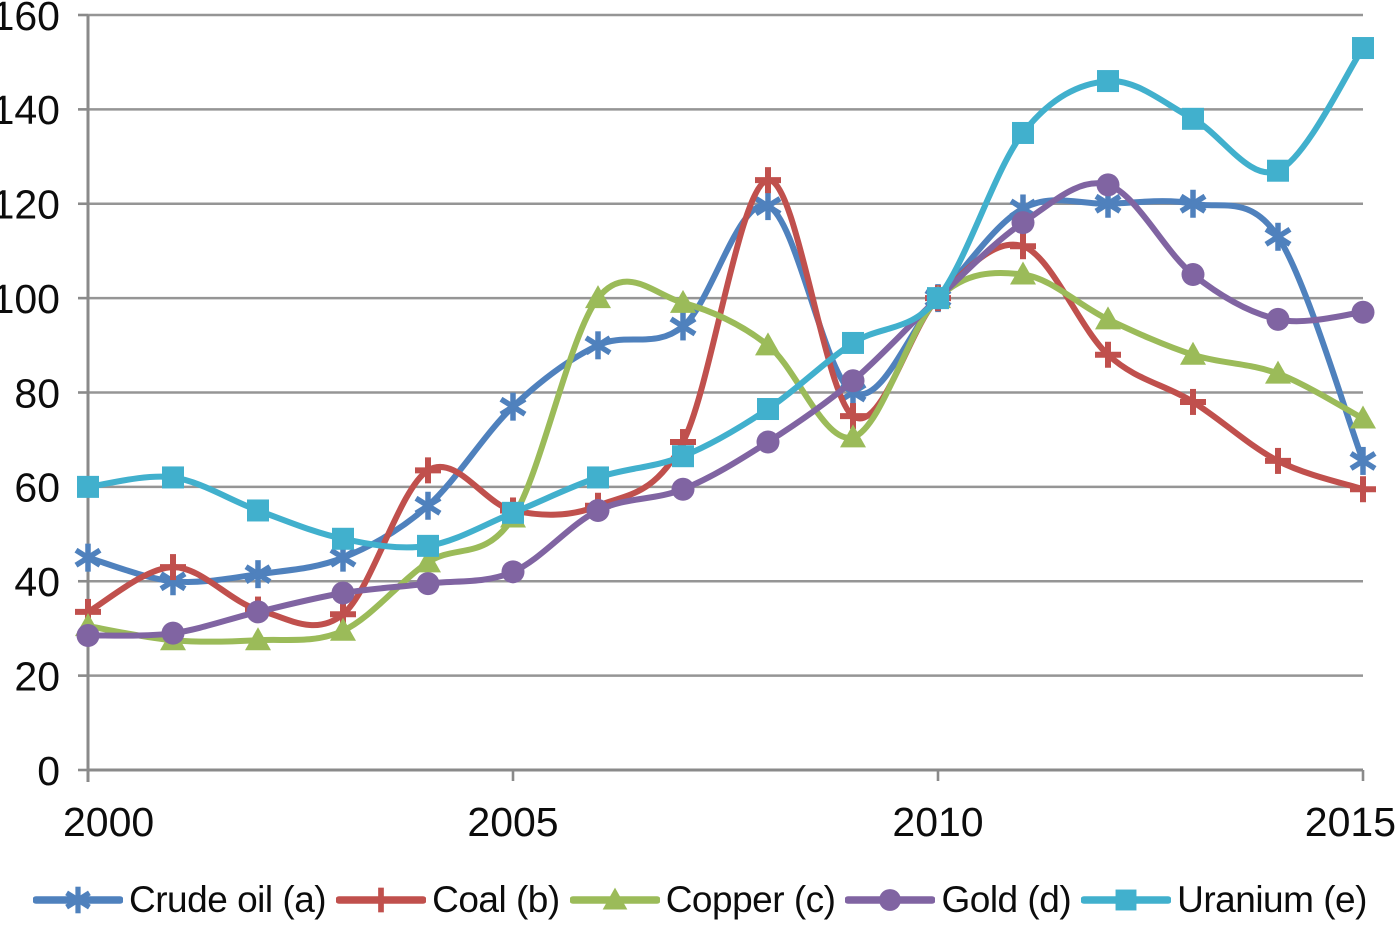 The image size is (1400, 925). What do you see at coordinates (1350, 822) in the screenshot?
I see `x-axis-label: 2015` at bounding box center [1350, 822].